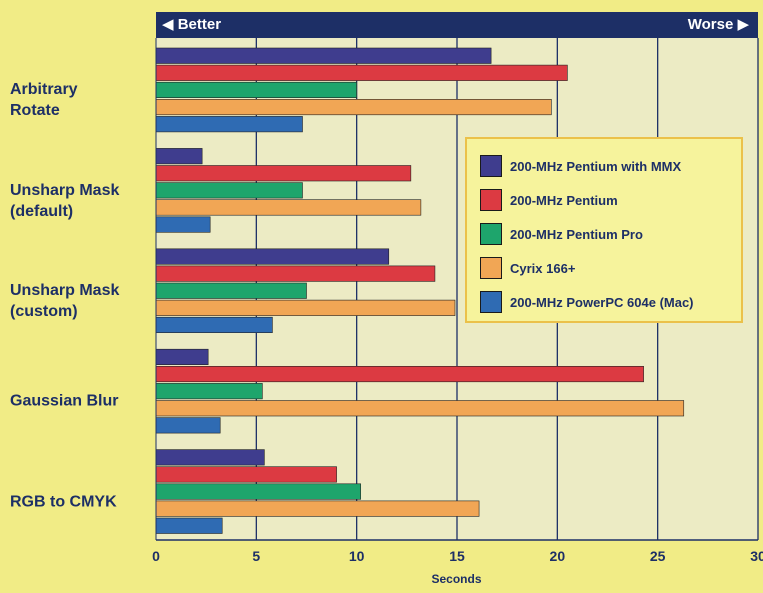 The width and height of the screenshot is (763, 593). What do you see at coordinates (576, 234) in the screenshot?
I see `legend-label: 200-MHz Pentium Pro` at bounding box center [576, 234].